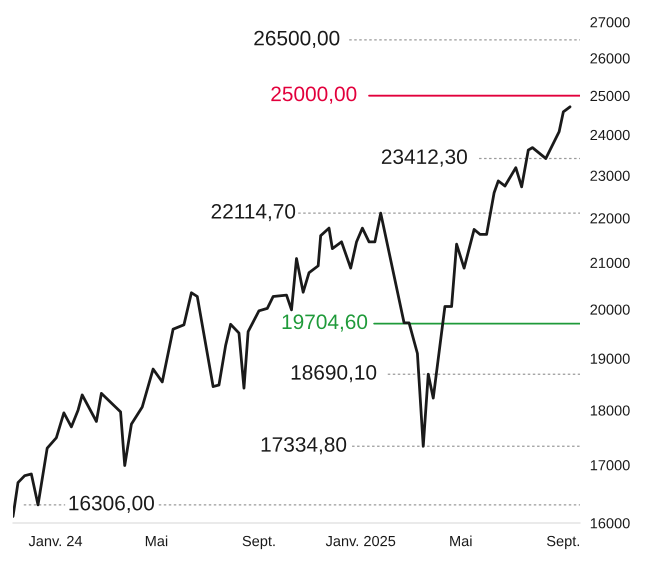  I want to click on ref-line-label: 25000,00, so click(313, 95).